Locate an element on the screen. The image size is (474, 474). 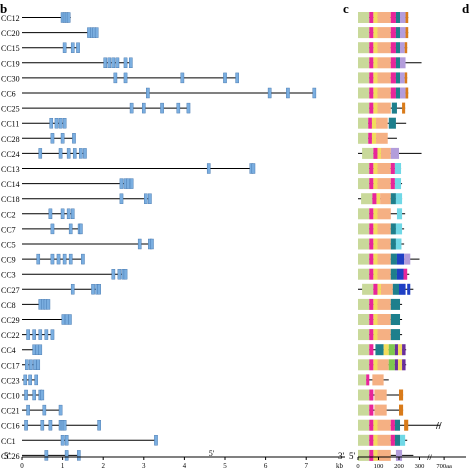
gene-row: CC25 is located at coordinates (96, 108).